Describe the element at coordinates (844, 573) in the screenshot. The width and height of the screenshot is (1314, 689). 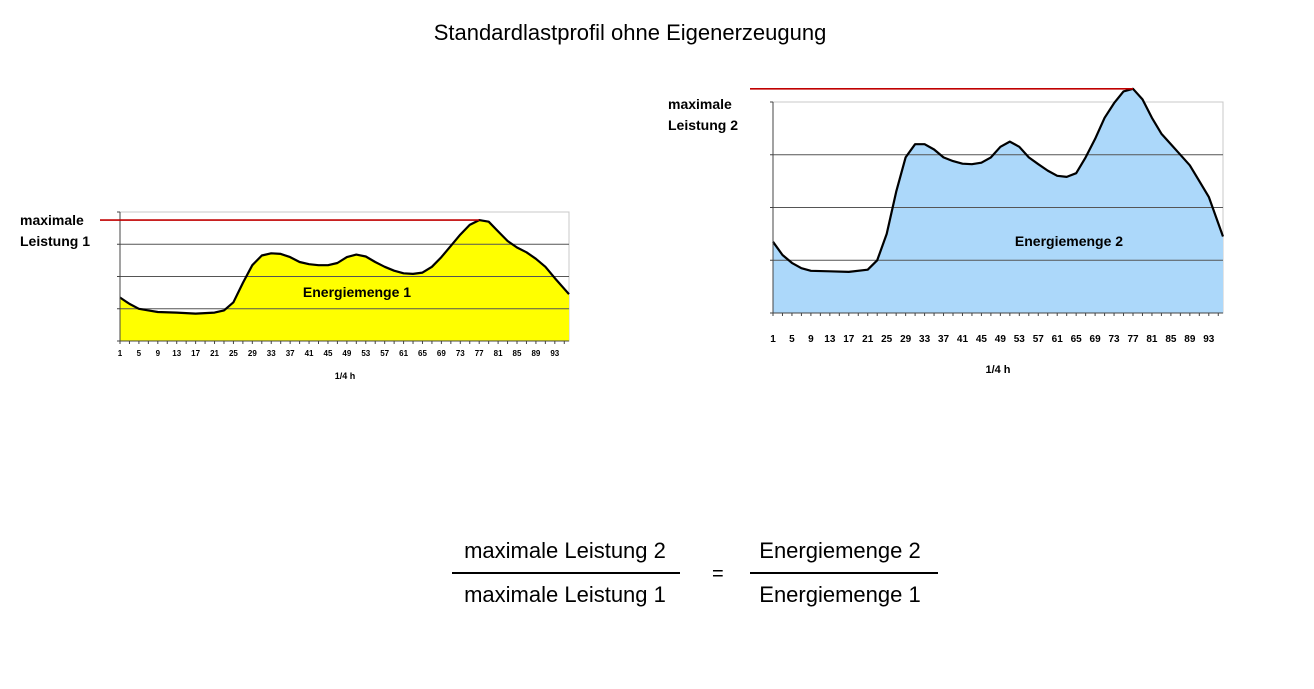
I see `fraction-line-right` at that location.